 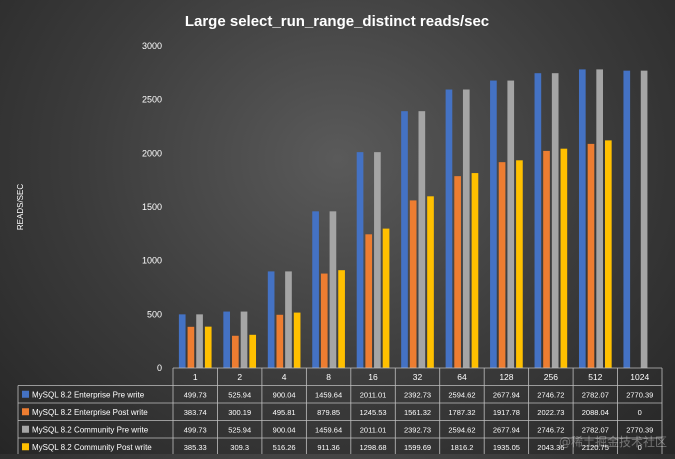 What do you see at coordinates (90, 412) in the screenshot?
I see `legend-entry: MySQL 8.2 Enterprise Post write` at bounding box center [90, 412].